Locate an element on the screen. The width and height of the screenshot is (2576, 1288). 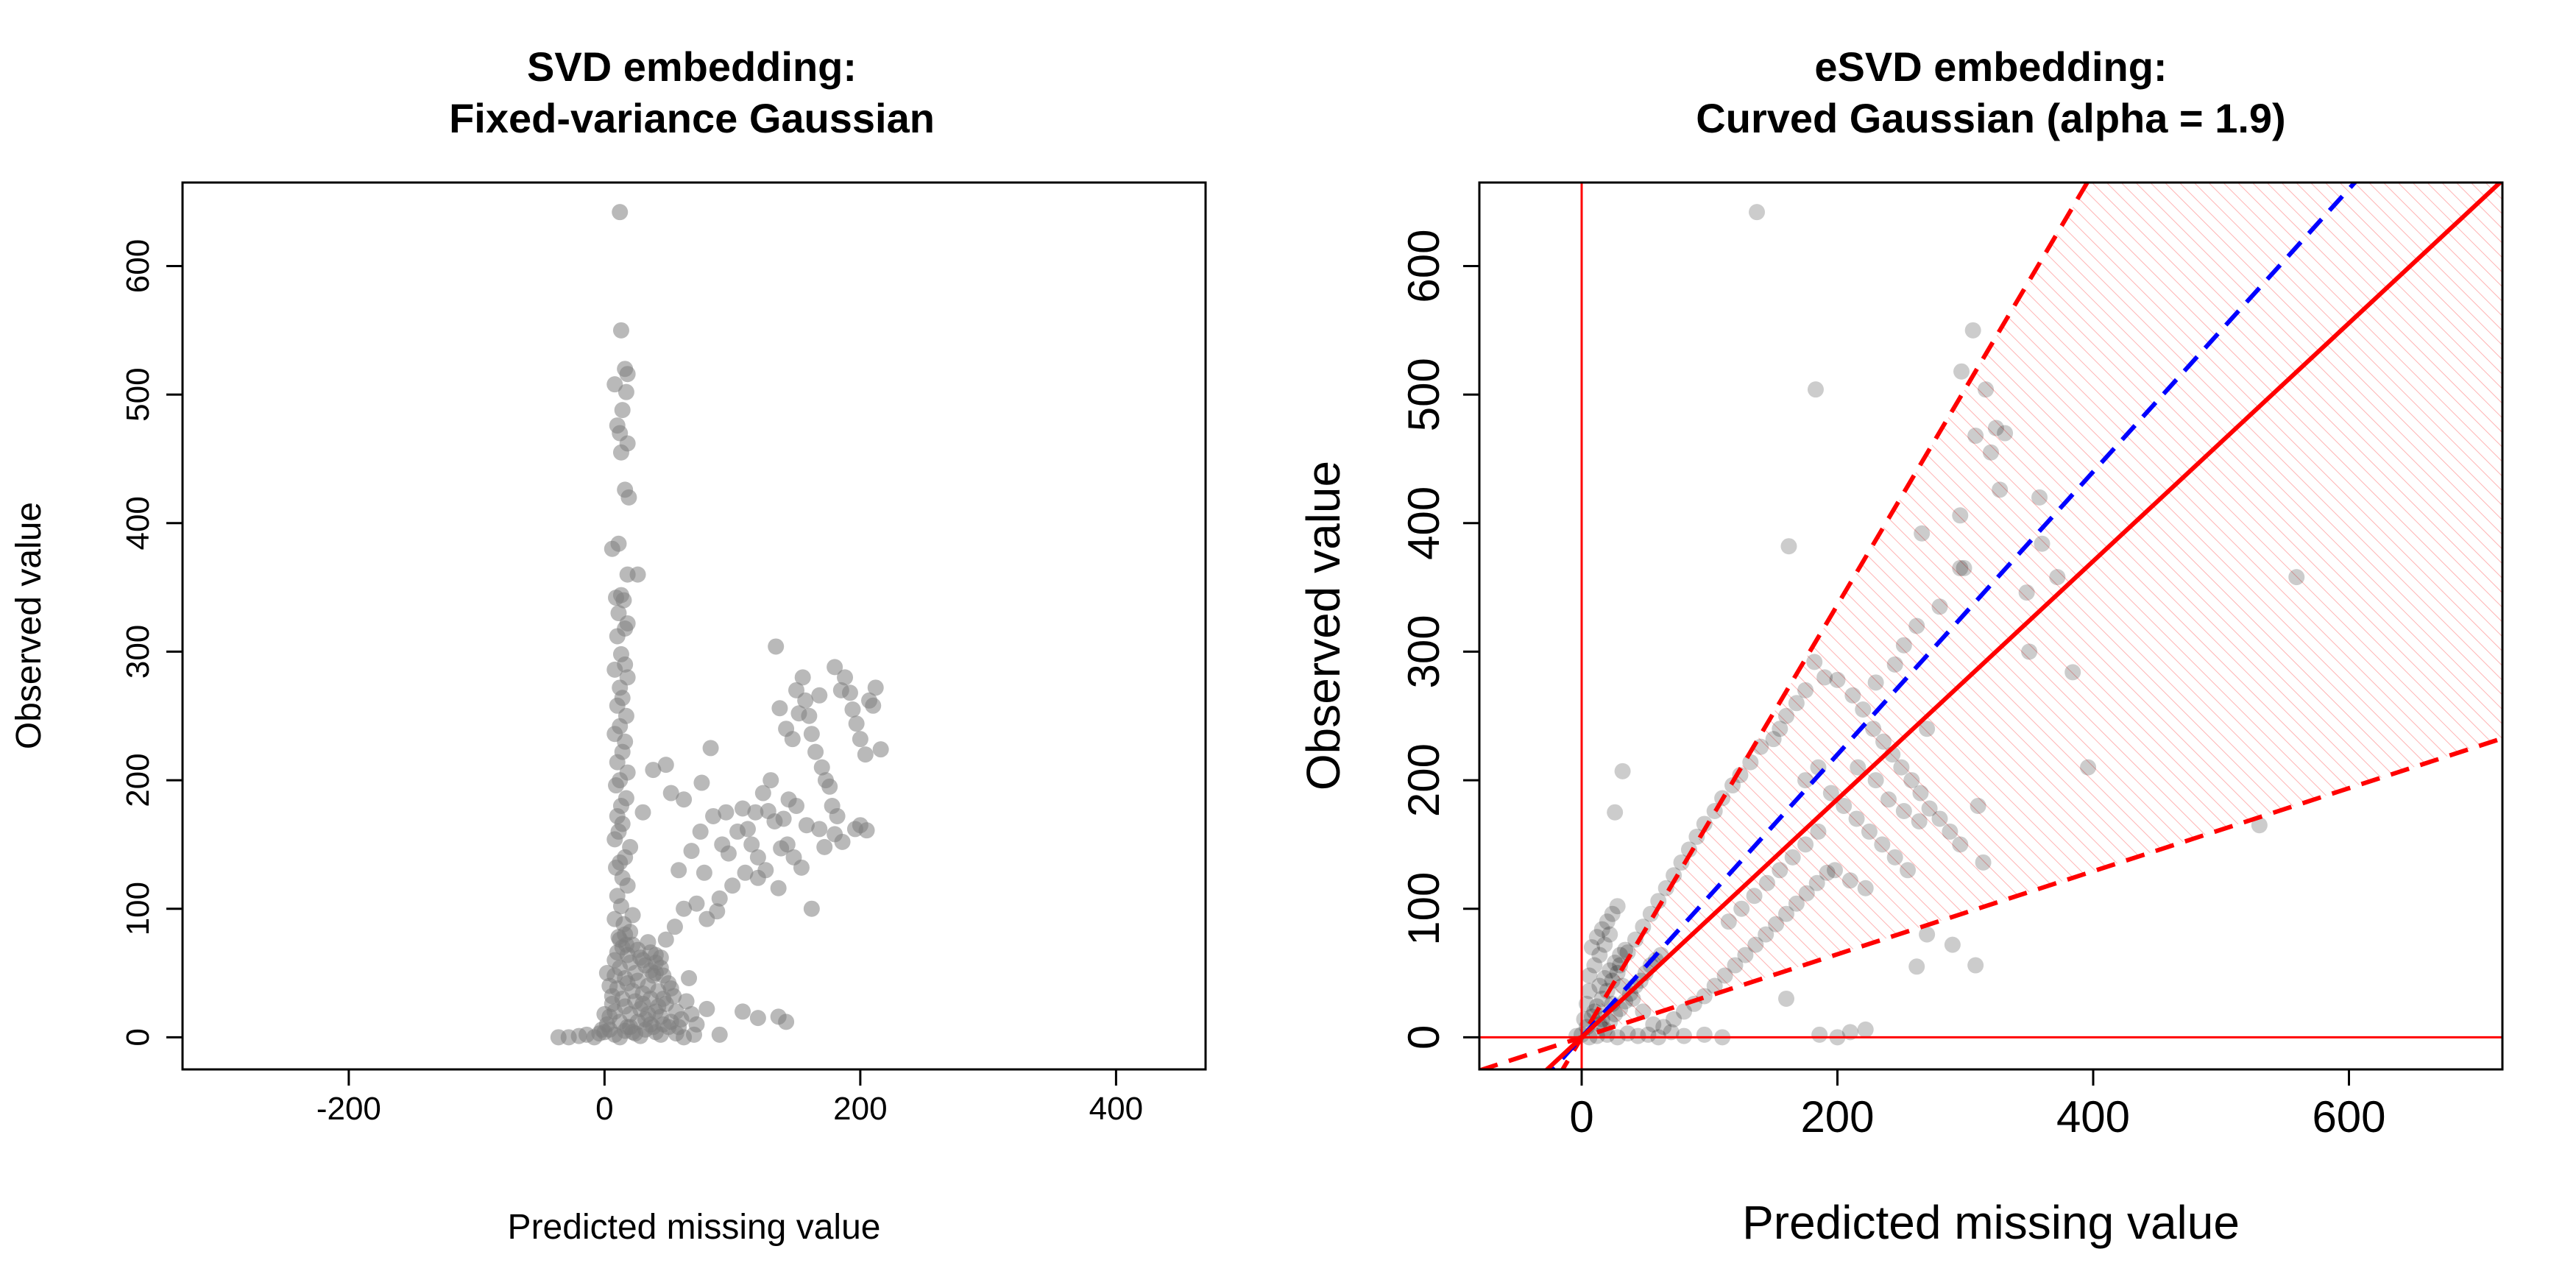
y-tick-label: 200 is located at coordinates (1423, 780).